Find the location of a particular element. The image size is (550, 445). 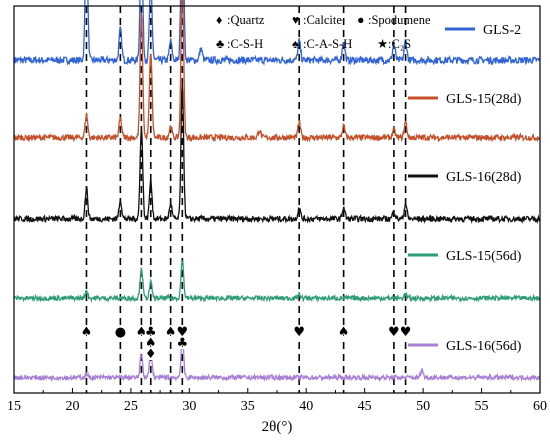

key-symbol: ● is located at coordinates (361, 20).